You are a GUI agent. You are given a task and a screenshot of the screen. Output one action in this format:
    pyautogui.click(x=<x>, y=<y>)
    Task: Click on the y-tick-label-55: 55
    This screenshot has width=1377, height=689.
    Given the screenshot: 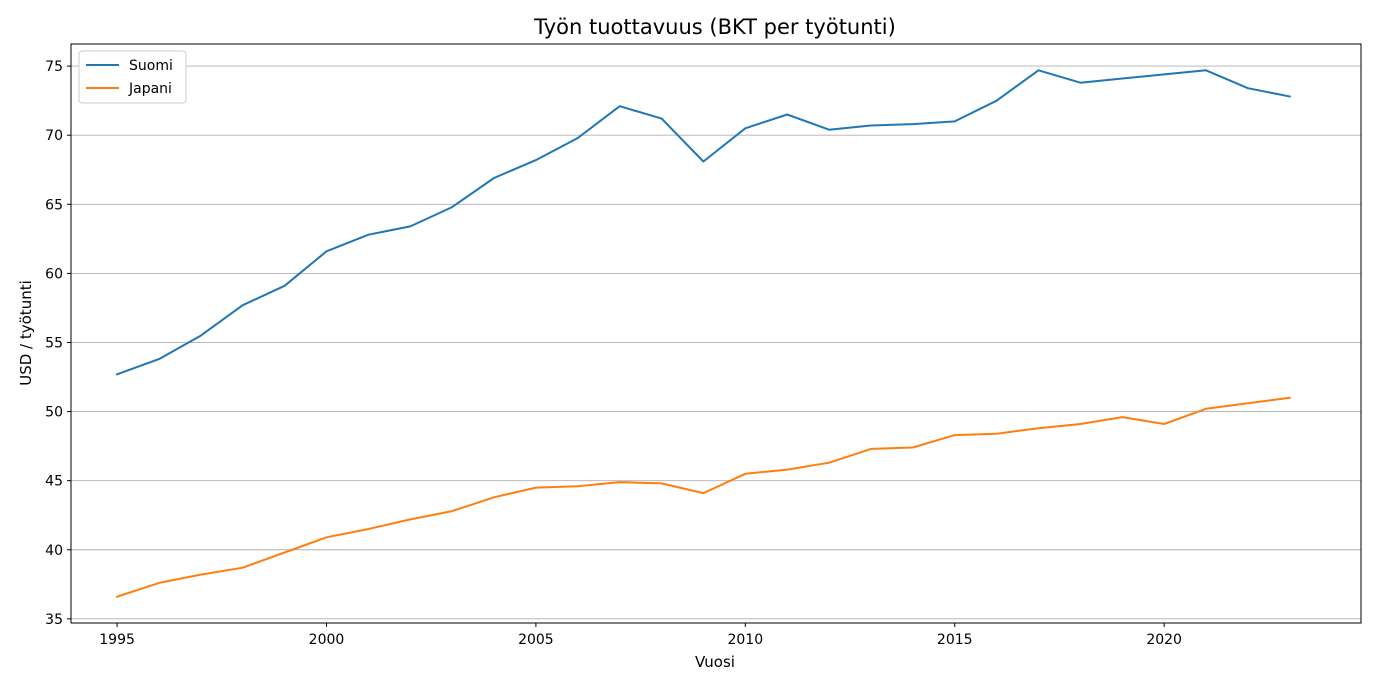 What is the action you would take?
    pyautogui.click(x=54, y=343)
    